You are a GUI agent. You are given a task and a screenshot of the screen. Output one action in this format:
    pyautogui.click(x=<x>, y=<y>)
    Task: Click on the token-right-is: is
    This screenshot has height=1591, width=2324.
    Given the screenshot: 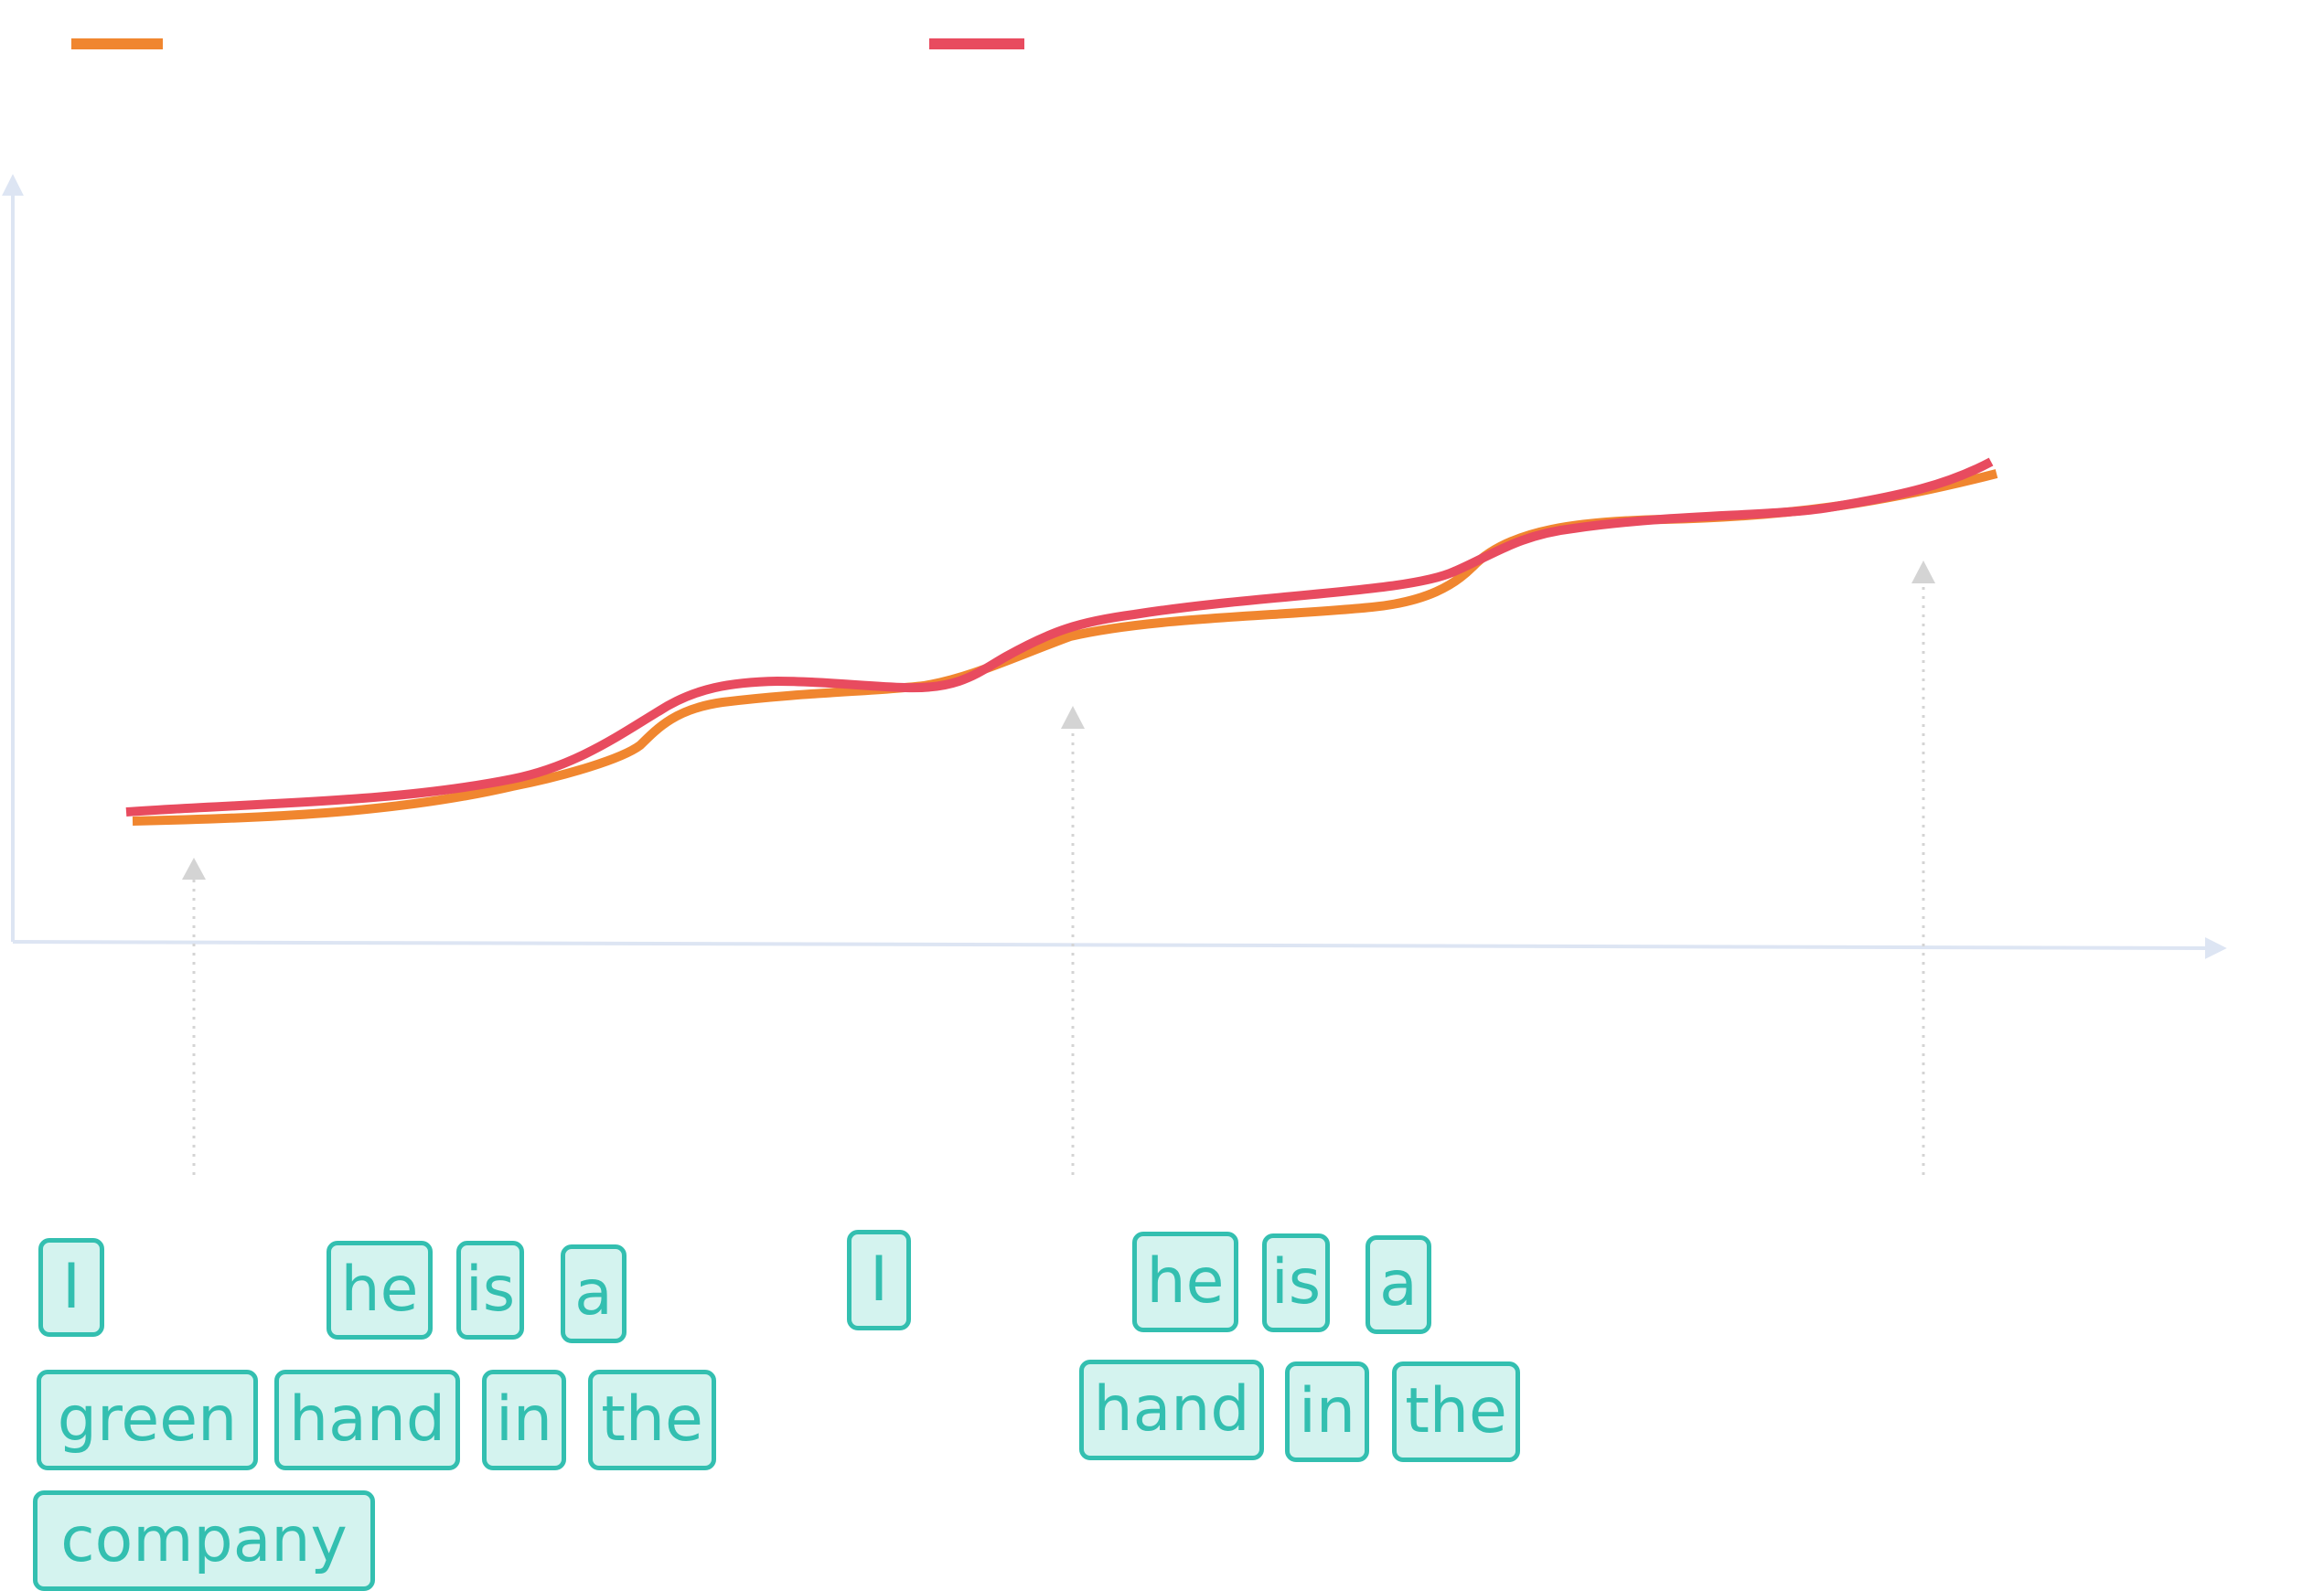 What is the action you would take?
    pyautogui.click(x=1296, y=1282)
    